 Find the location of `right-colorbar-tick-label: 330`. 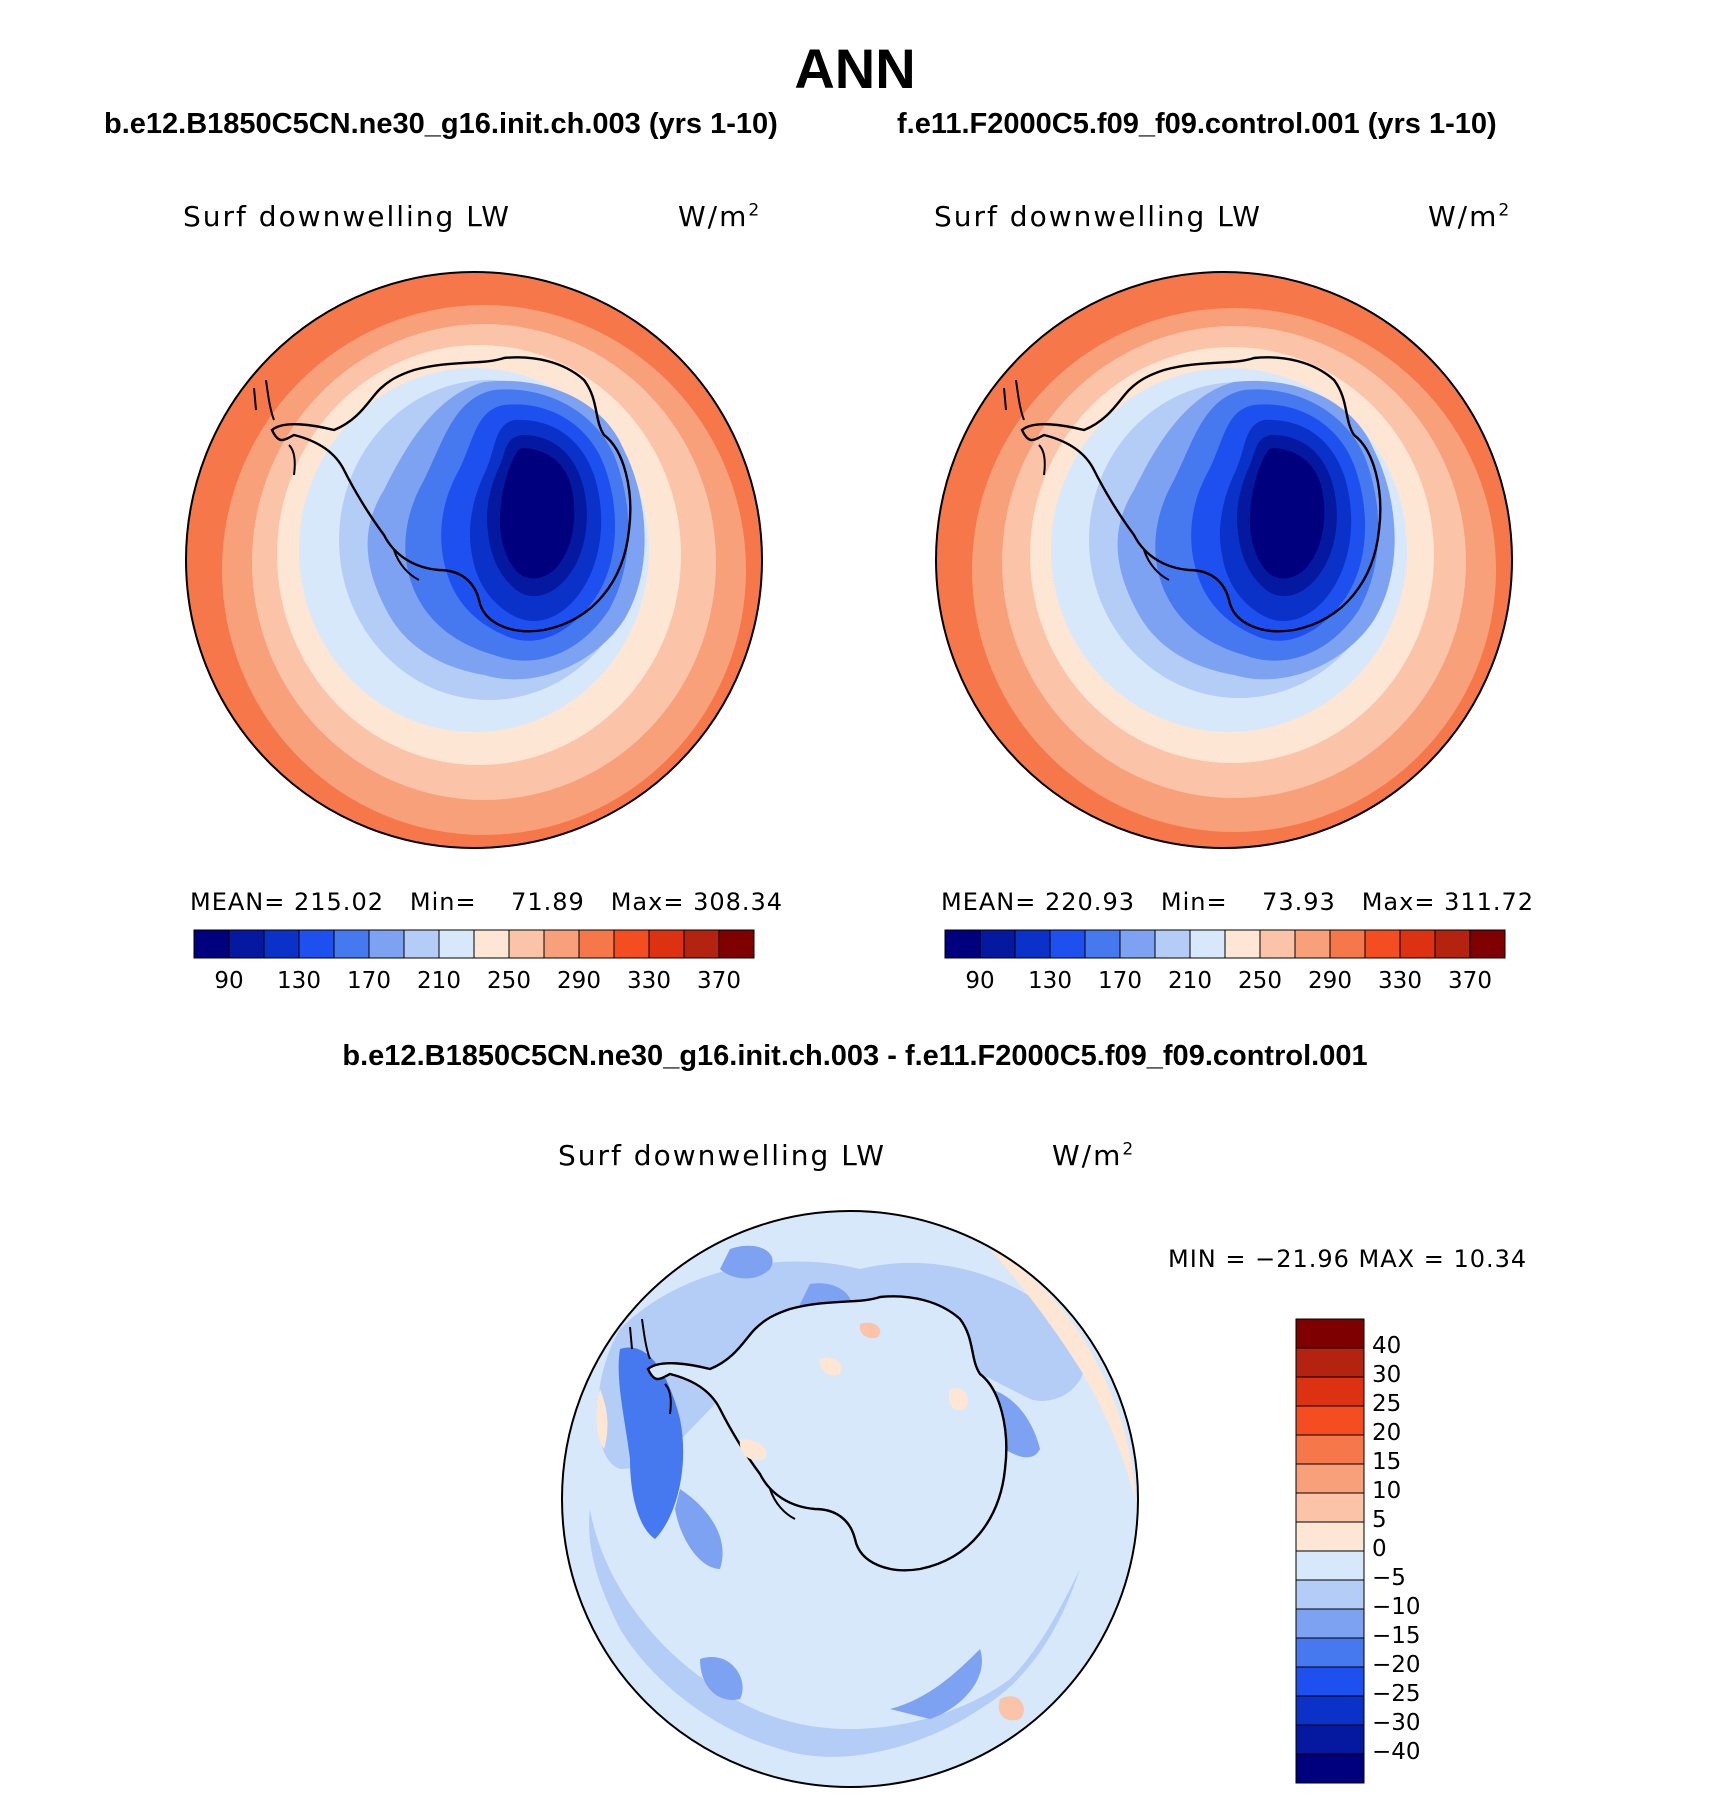

right-colorbar-tick-label: 330 is located at coordinates (1400, 981).